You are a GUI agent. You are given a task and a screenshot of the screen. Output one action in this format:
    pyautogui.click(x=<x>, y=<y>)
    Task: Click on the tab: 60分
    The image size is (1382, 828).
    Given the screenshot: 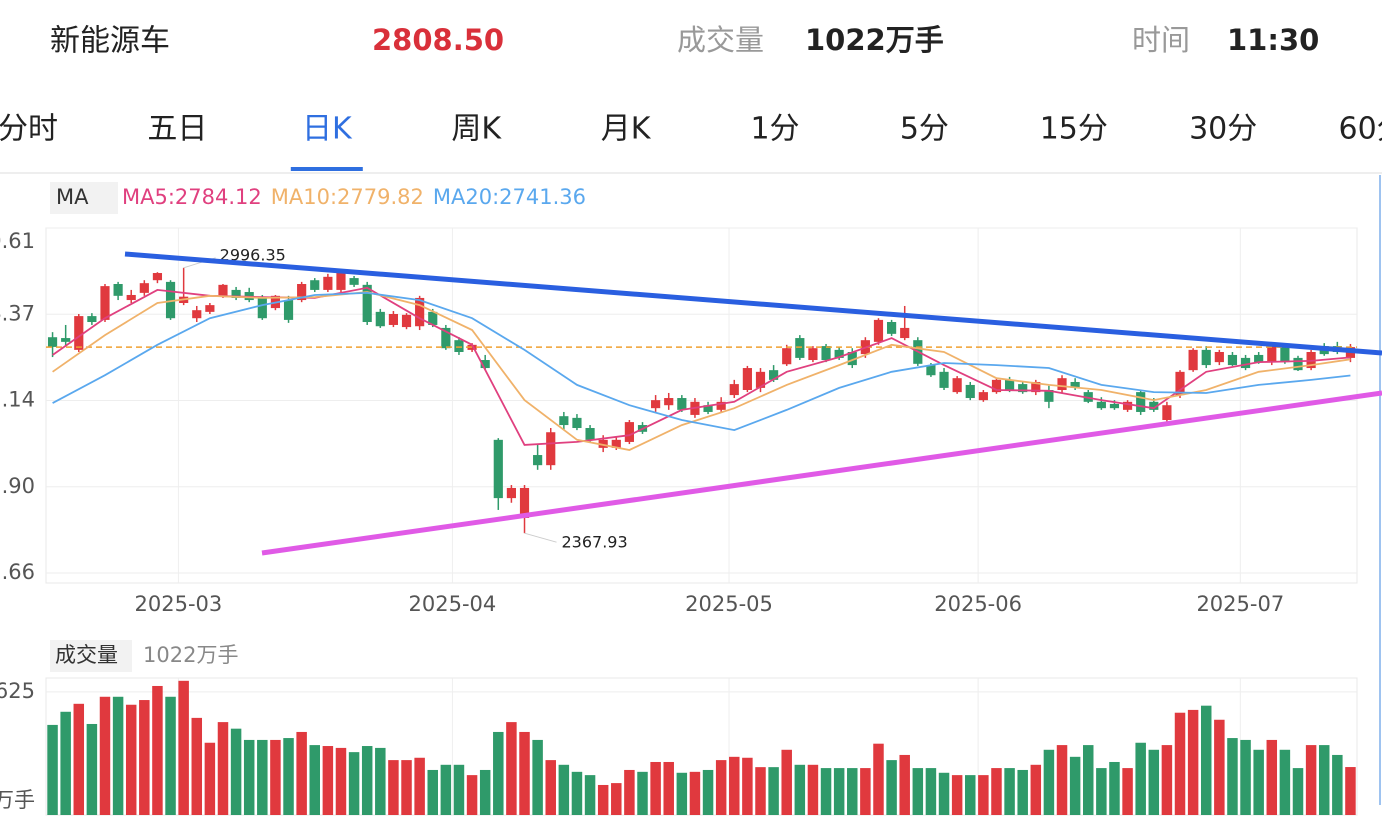 What is the action you would take?
    pyautogui.click(x=1360, y=129)
    